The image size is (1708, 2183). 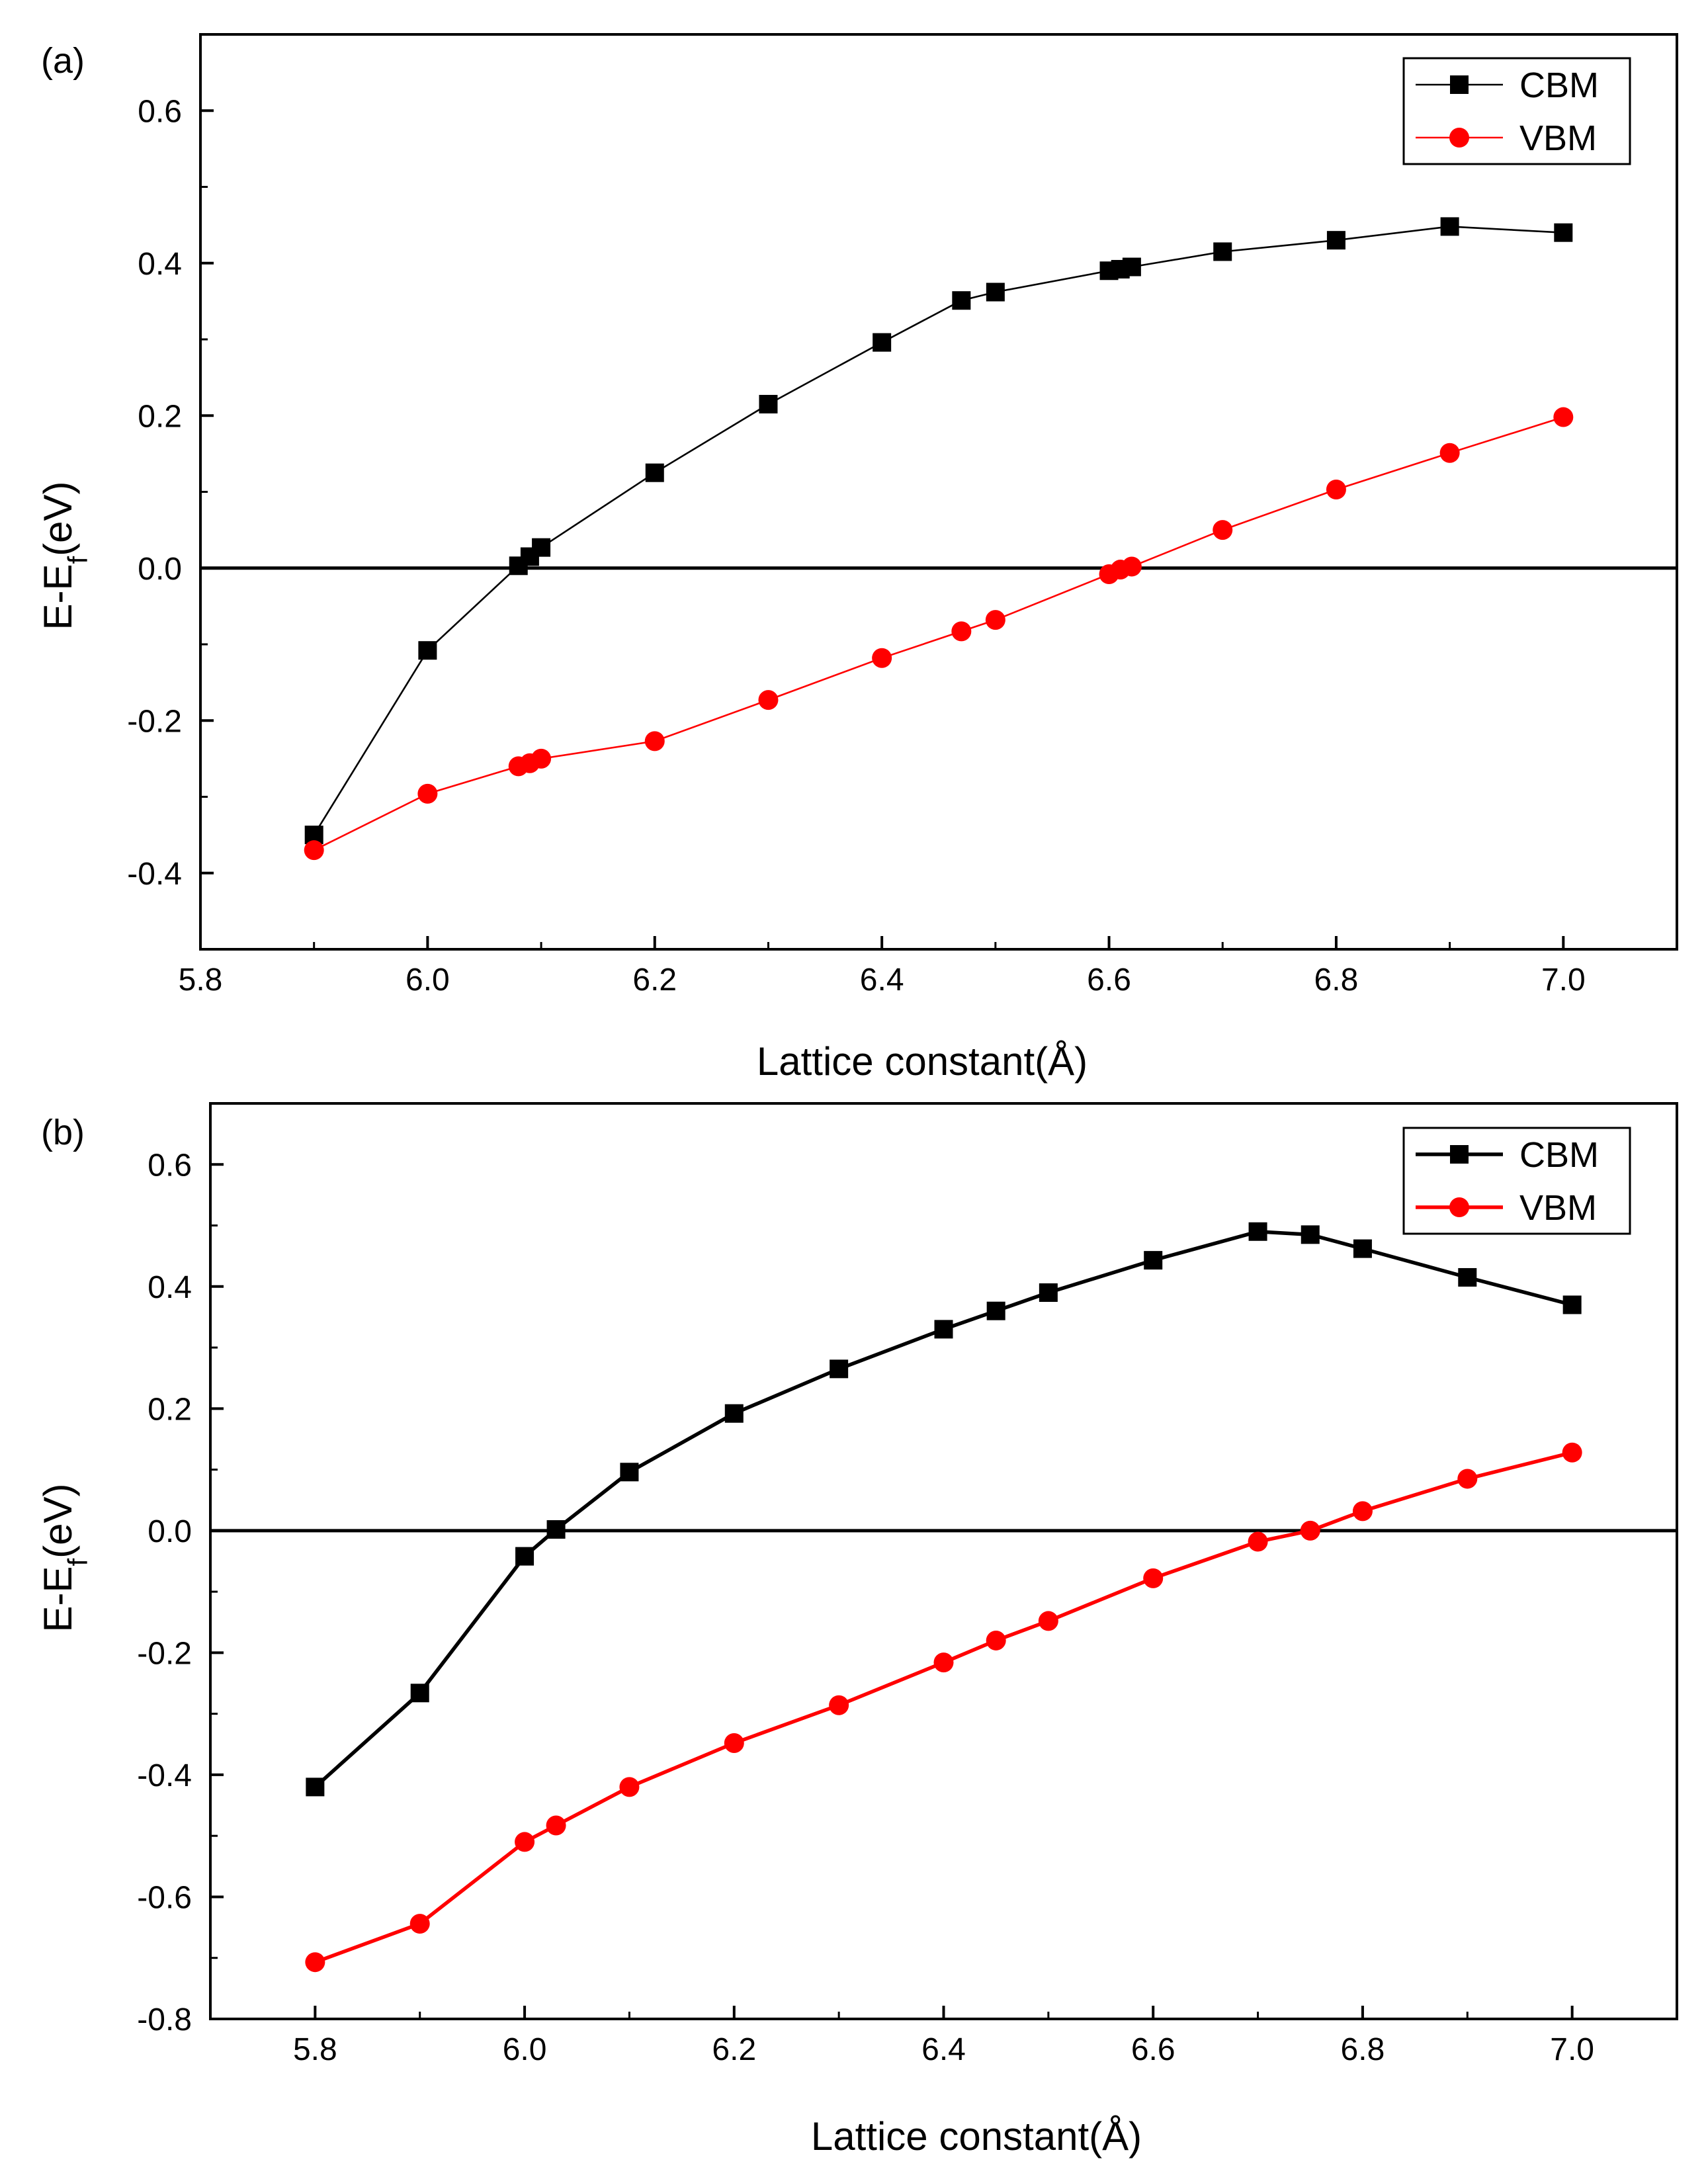 What do you see at coordinates (734, 2049) in the screenshot?
I see `x-tick-label: 6.2` at bounding box center [734, 2049].